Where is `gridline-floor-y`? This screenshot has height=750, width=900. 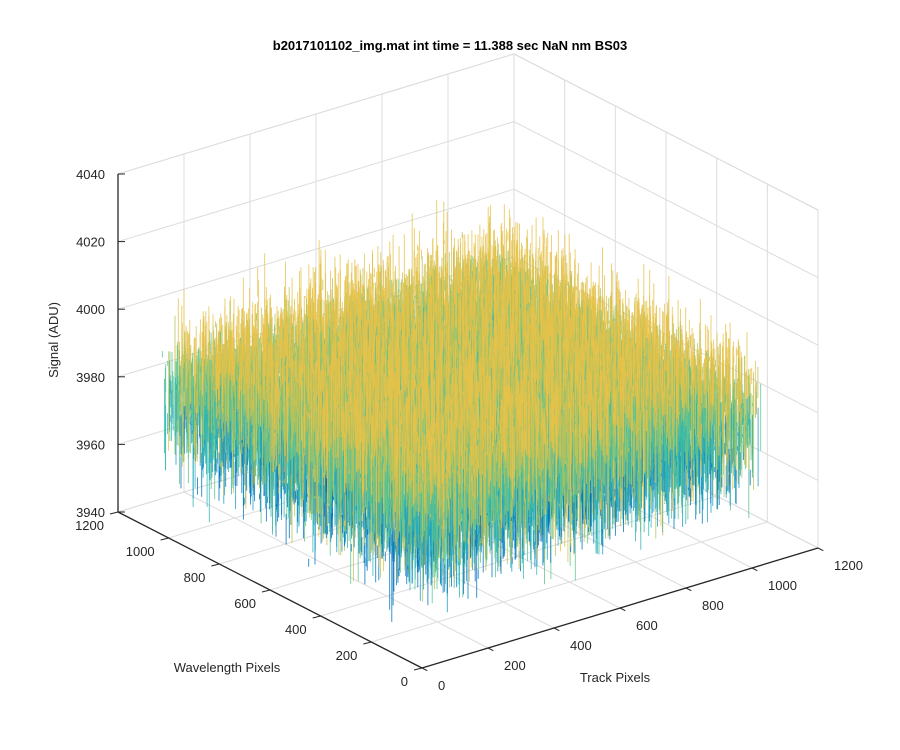
gridline-floor-y is located at coordinates (569, 582).